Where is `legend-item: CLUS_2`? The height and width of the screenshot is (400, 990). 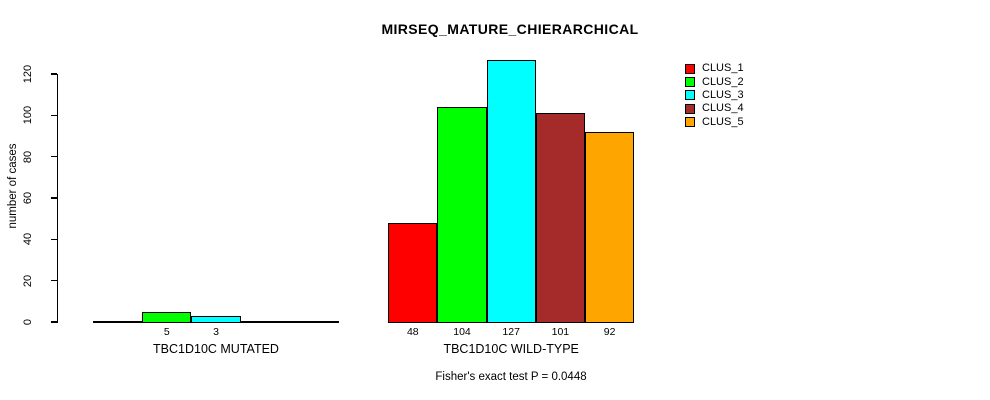
legend-item: CLUS_2 is located at coordinates (714, 81).